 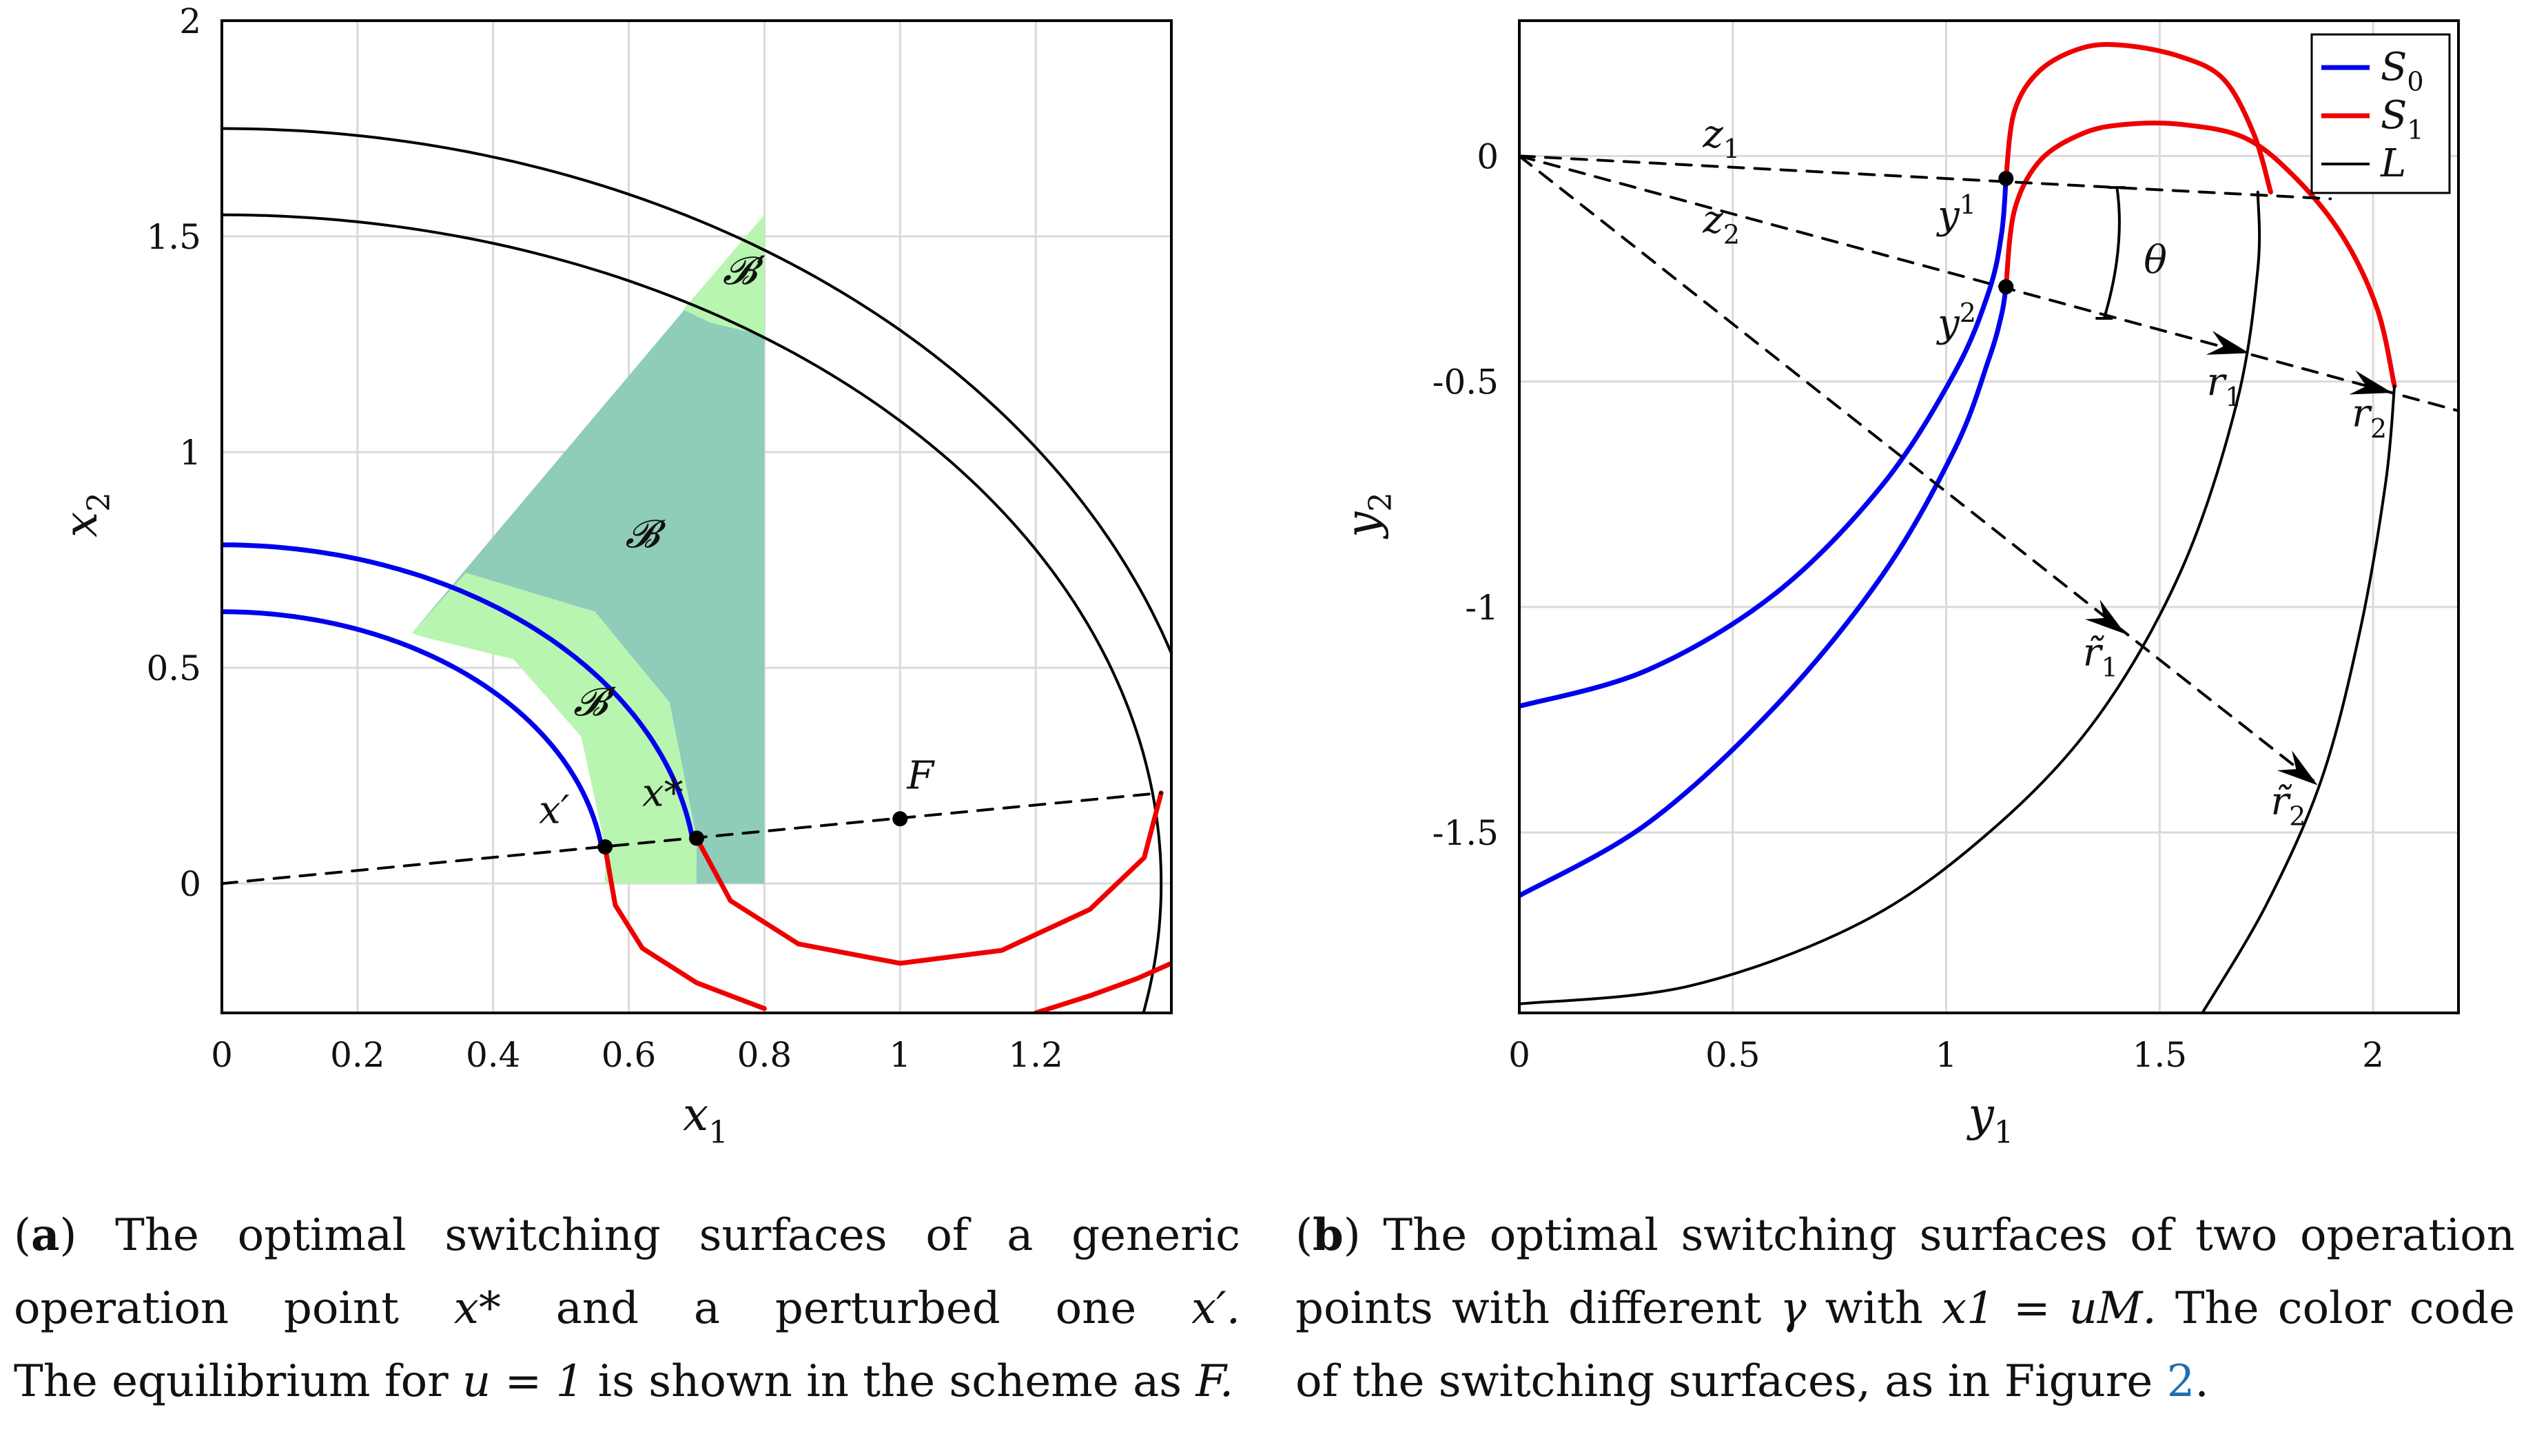 What do you see at coordinates (1925, 177) in the screenshot?
I see `series-z1-ray` at bounding box center [1925, 177].